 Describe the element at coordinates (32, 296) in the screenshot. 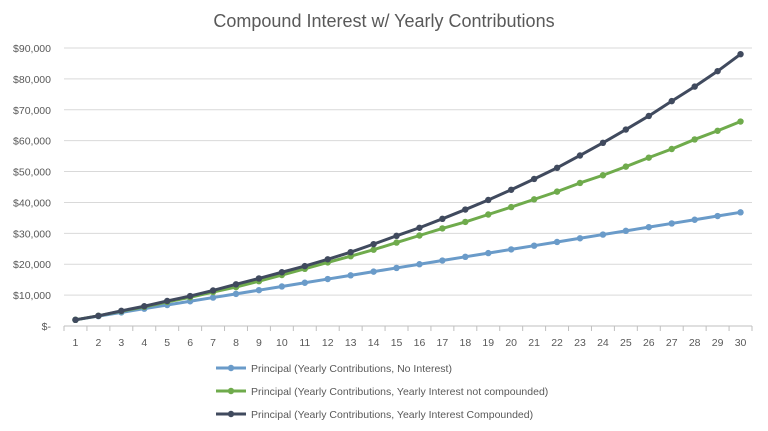

I see `y-tick-label: $10,000` at that location.